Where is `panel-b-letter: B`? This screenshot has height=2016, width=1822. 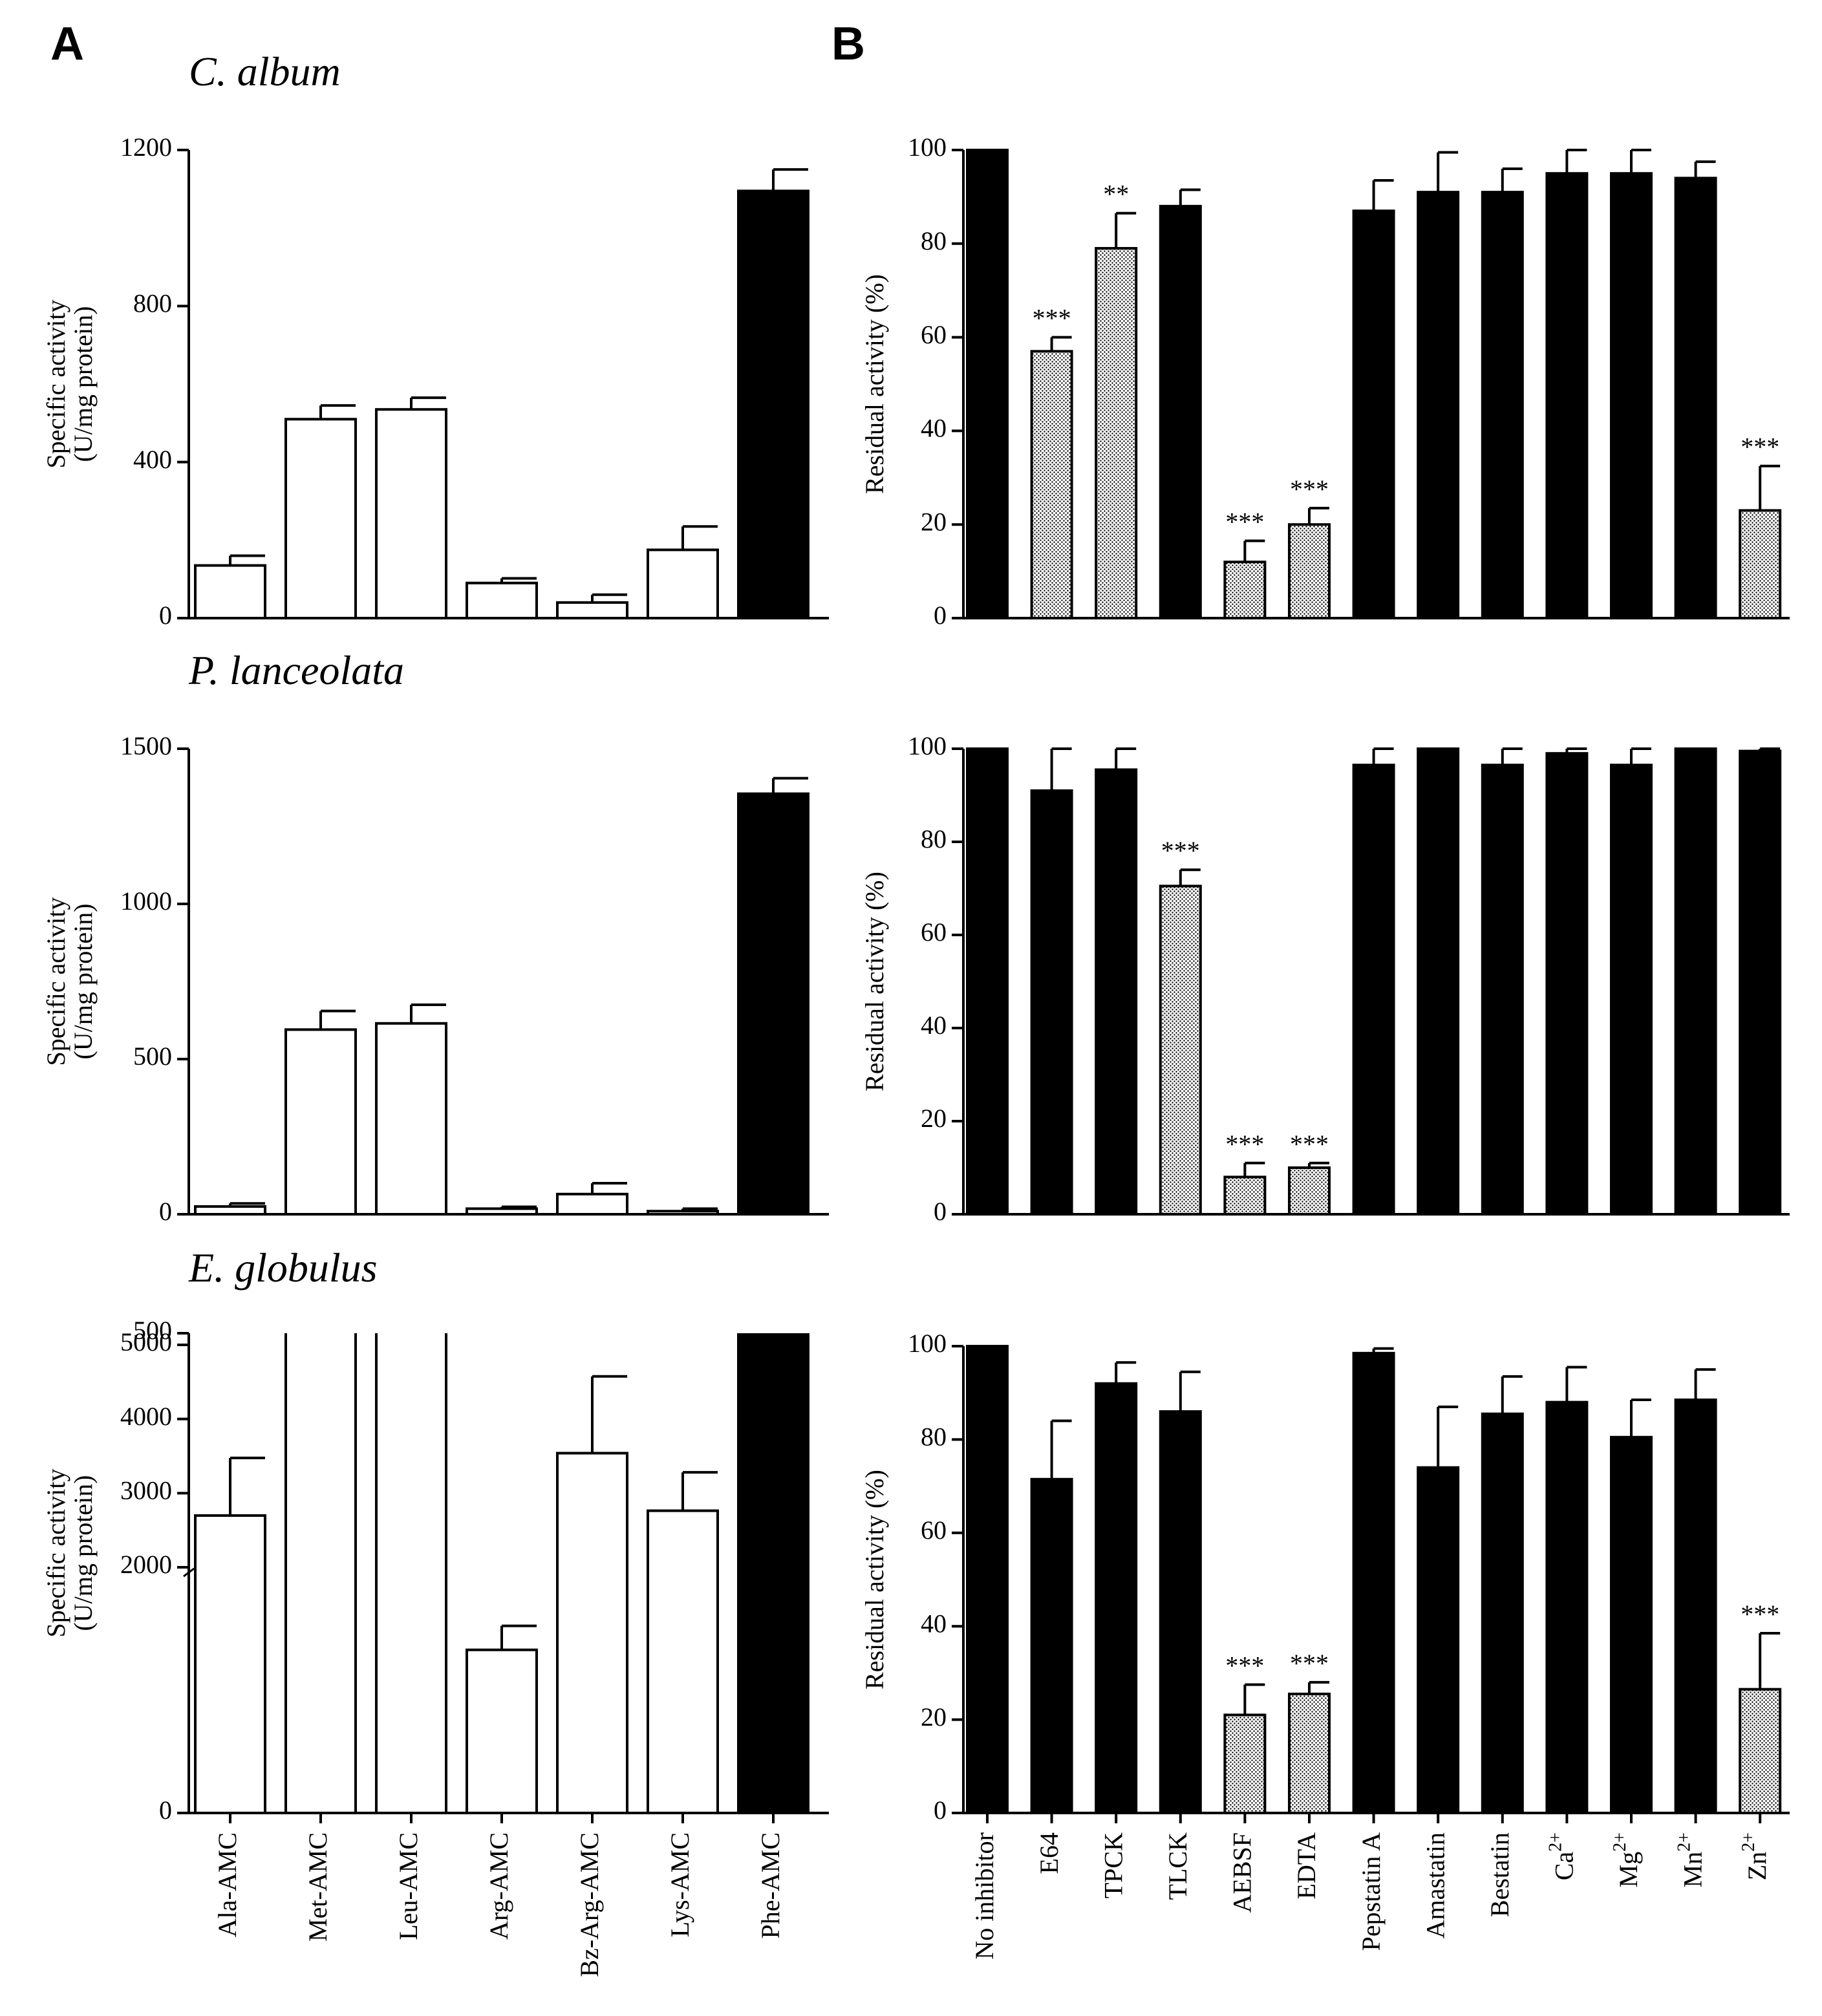
panel-b-letter: B is located at coordinates (848, 44).